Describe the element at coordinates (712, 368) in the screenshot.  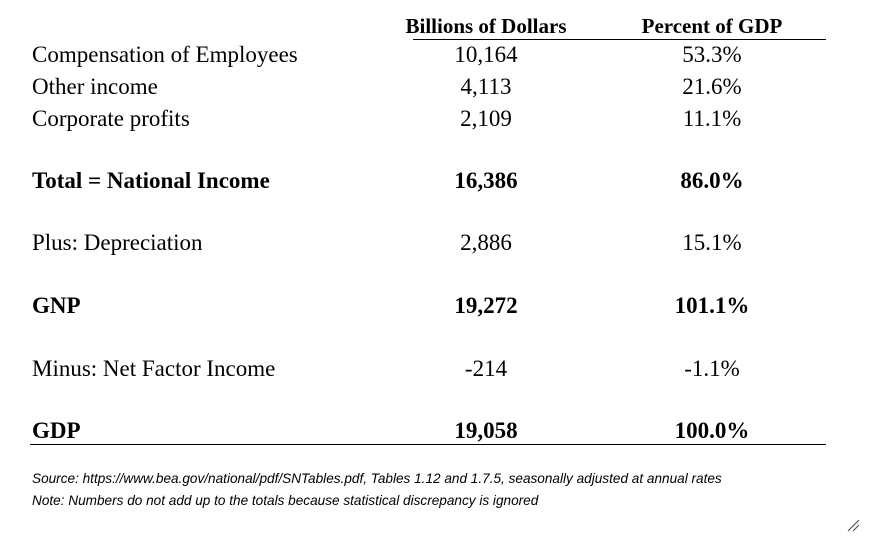
I see `row-percent: -1.1%` at that location.